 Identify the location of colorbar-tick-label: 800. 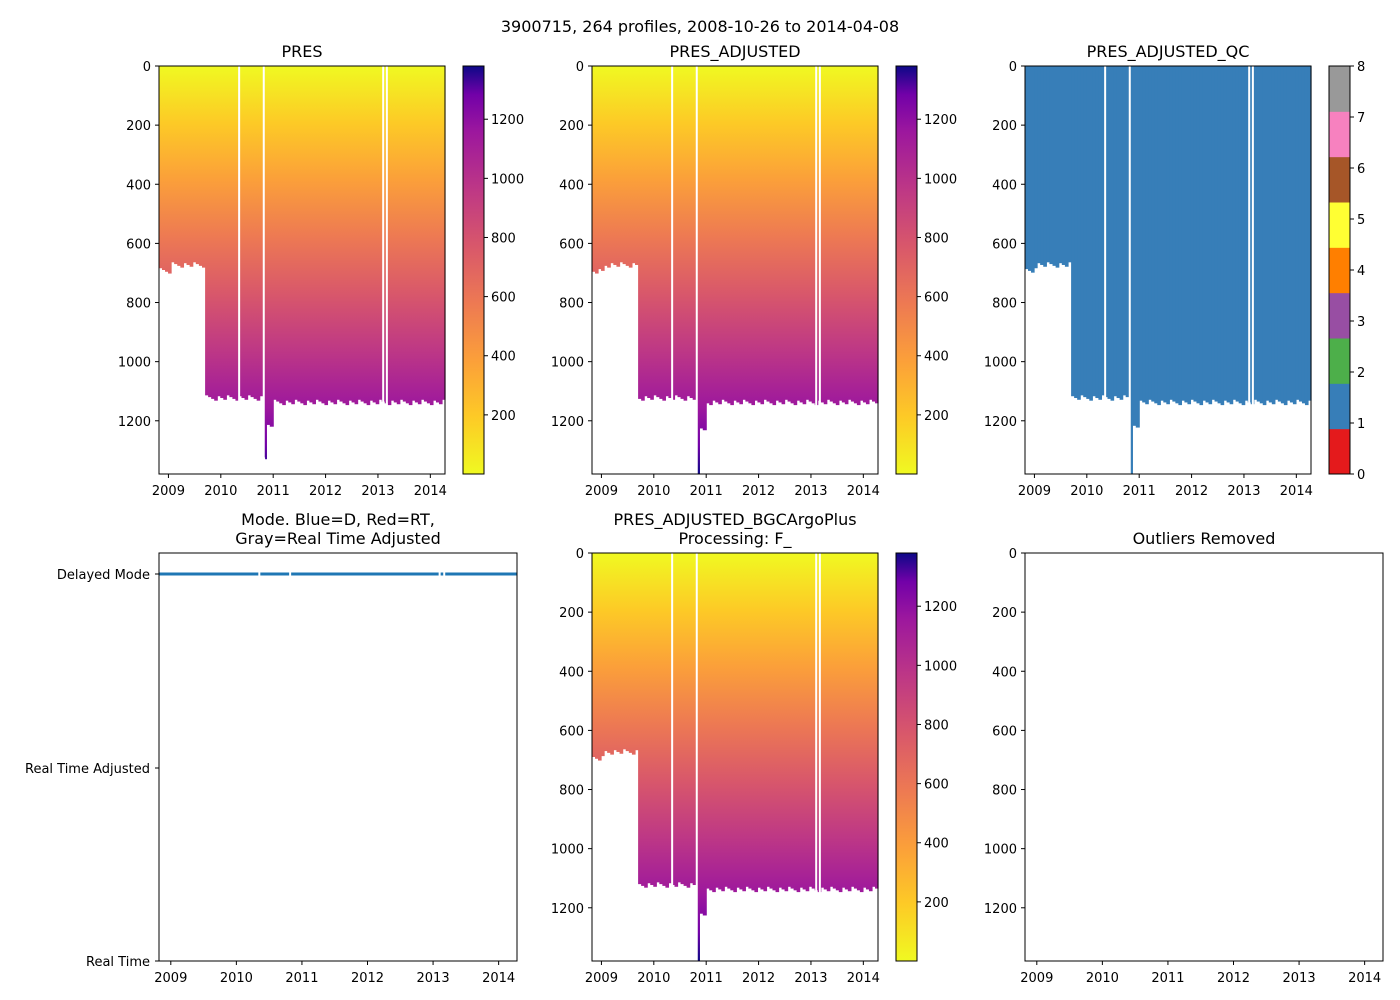
(503, 238).